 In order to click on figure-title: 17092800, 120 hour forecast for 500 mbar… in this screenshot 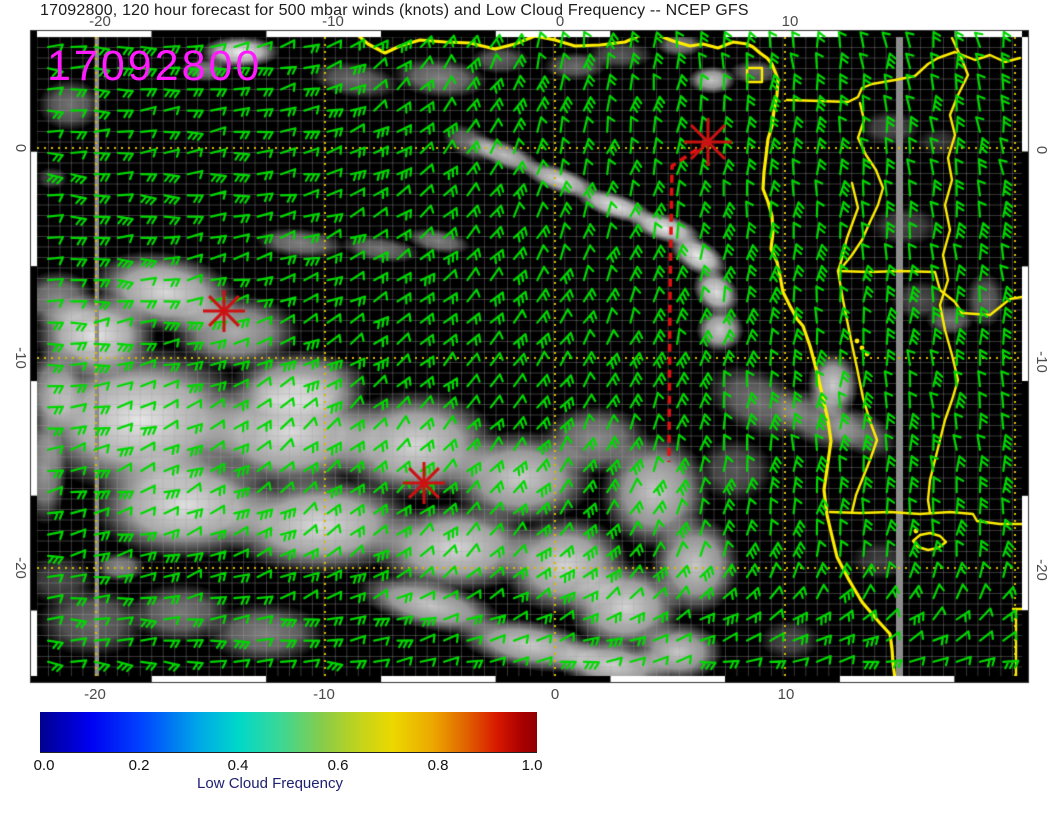, I will do `click(394, 10)`.